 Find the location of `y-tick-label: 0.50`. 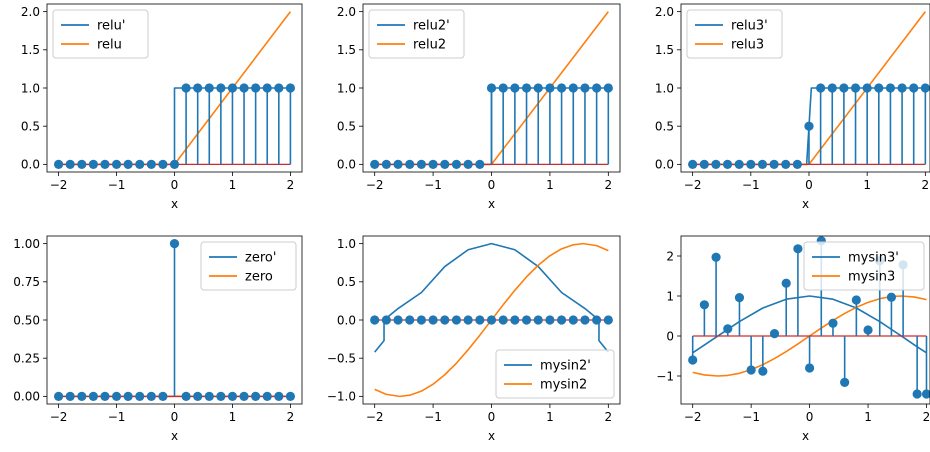

y-tick-label: 0.50 is located at coordinates (26, 320).